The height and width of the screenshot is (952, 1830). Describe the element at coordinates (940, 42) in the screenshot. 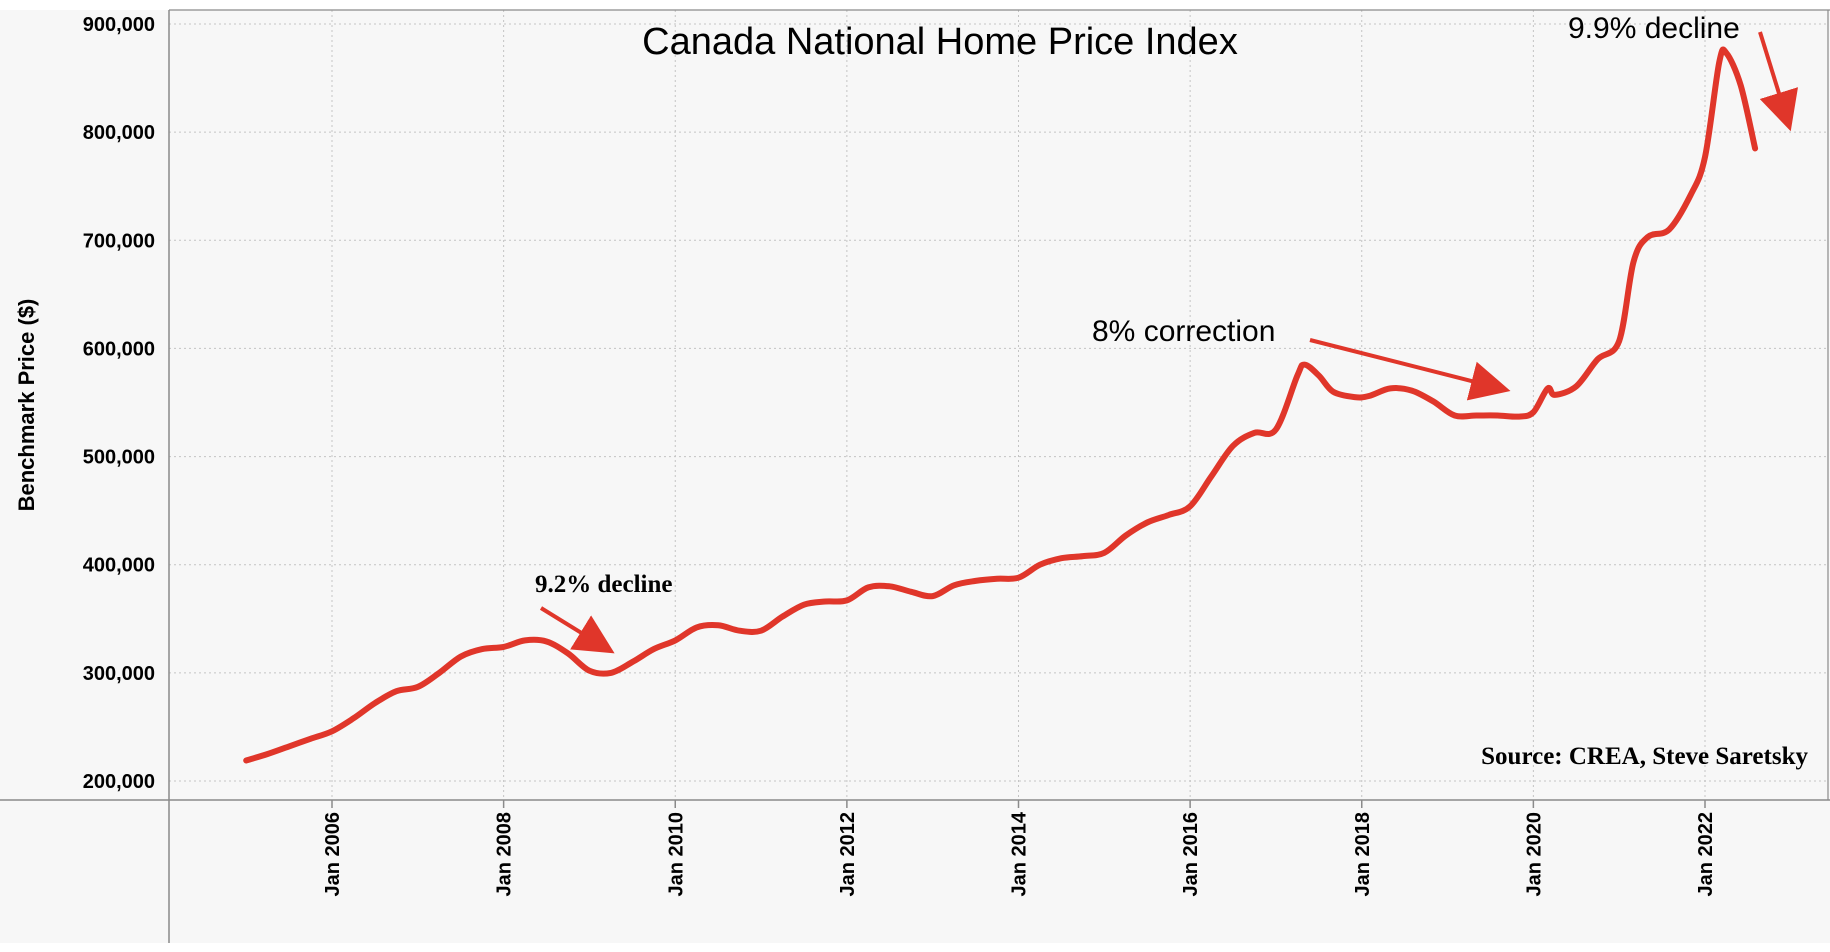

I see `chart-title: Canada National Home Price Index` at that location.